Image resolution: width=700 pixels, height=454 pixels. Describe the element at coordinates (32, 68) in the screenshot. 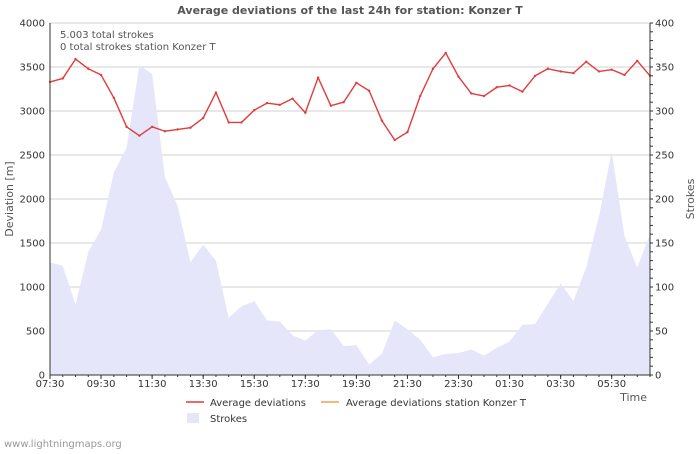

I see `y-tick-label: 3500` at that location.